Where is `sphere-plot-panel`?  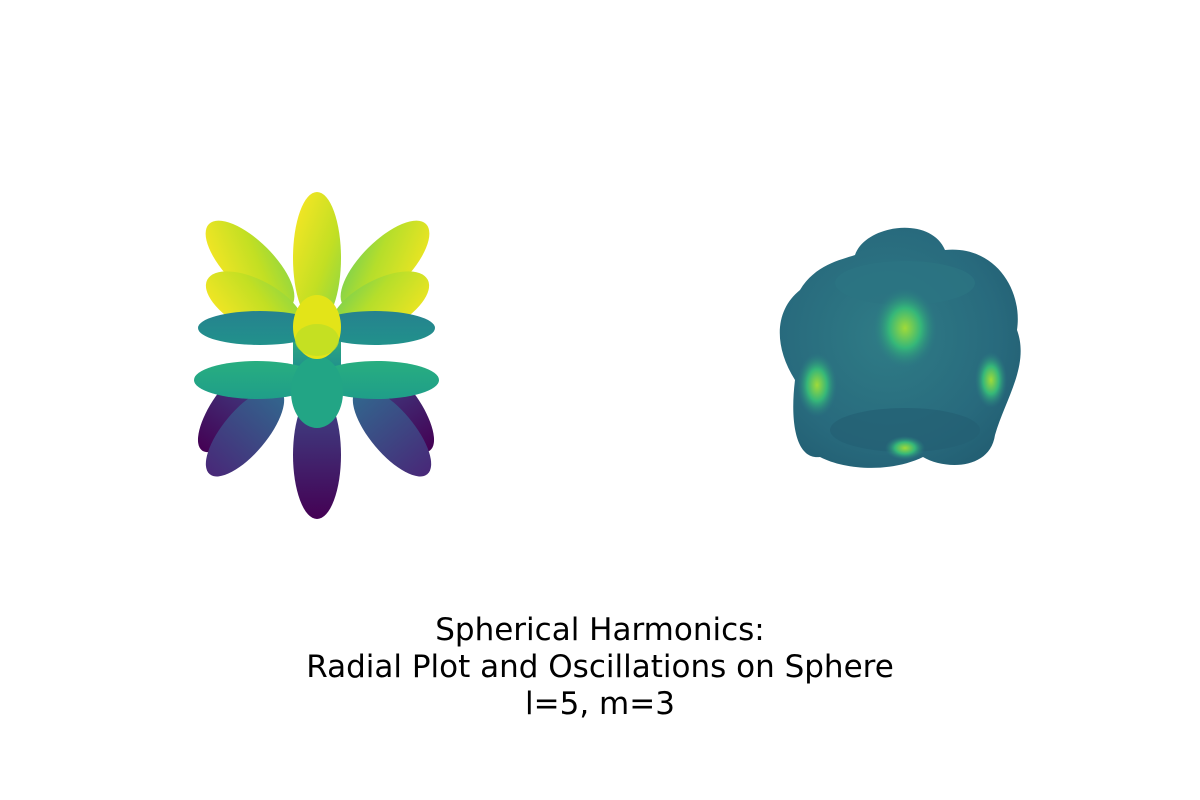 sphere-plot-panel is located at coordinates (900, 347).